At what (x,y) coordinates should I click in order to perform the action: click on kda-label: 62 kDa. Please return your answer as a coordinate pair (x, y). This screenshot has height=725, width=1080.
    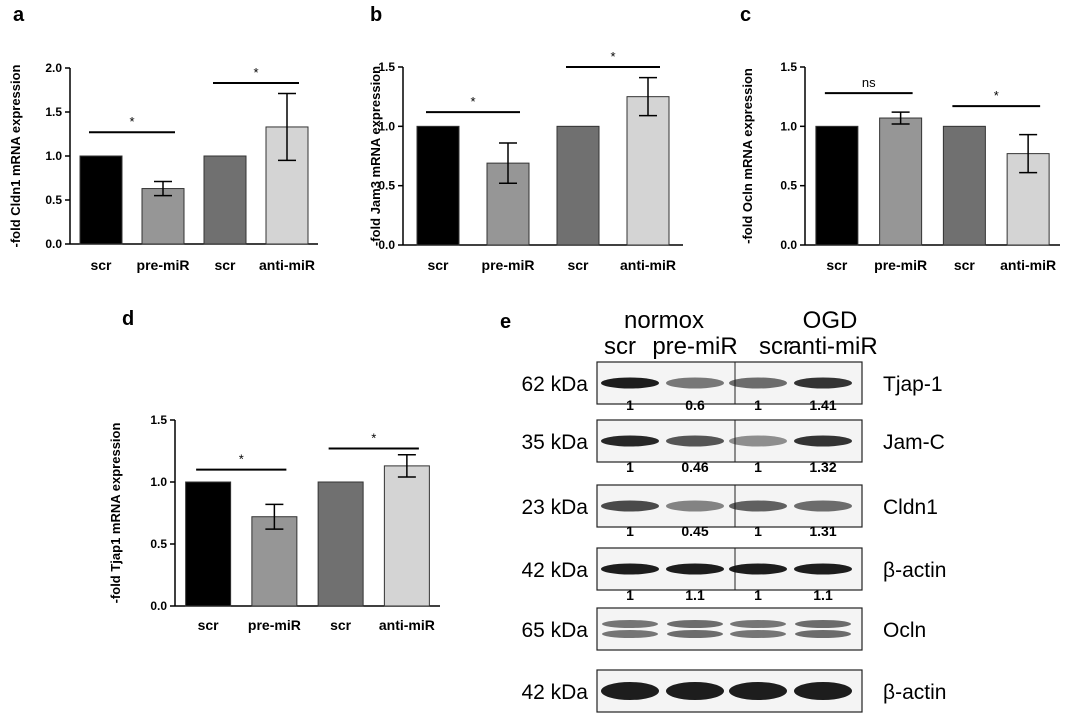
    Looking at the image, I should click on (554, 384).